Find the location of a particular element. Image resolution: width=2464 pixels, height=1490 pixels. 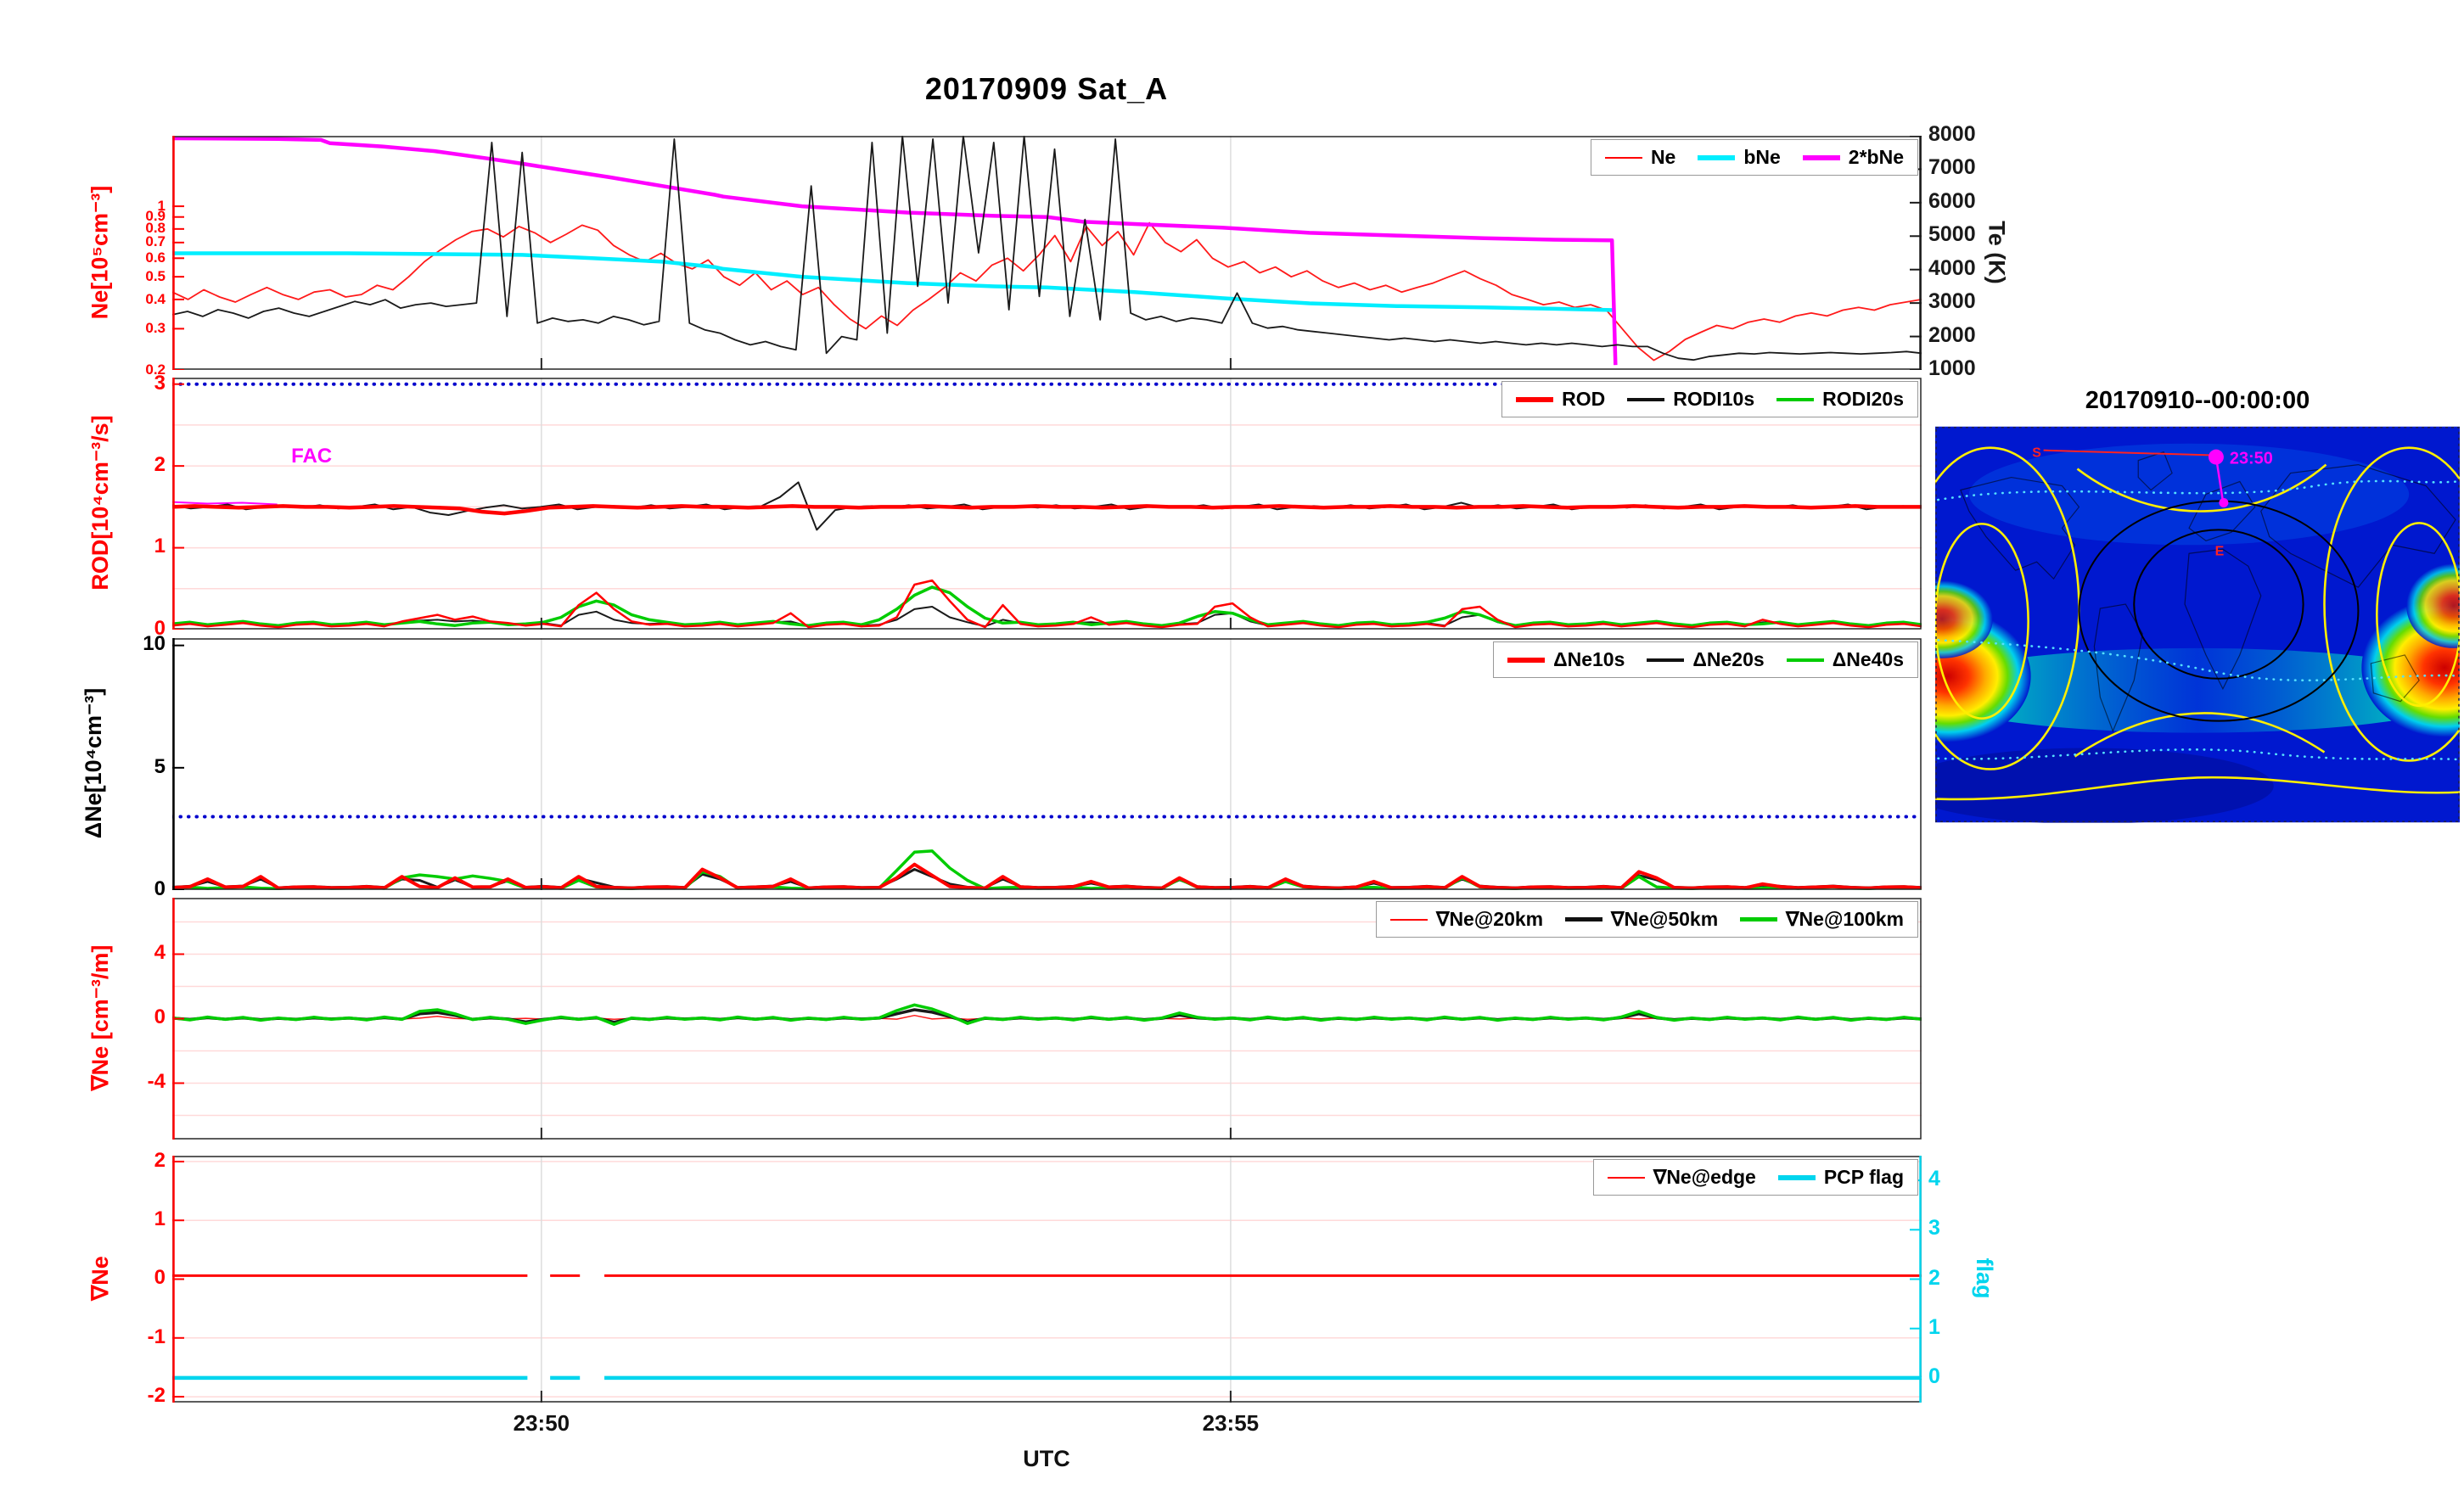

legend-label: ROD is located at coordinates (1584, 399).